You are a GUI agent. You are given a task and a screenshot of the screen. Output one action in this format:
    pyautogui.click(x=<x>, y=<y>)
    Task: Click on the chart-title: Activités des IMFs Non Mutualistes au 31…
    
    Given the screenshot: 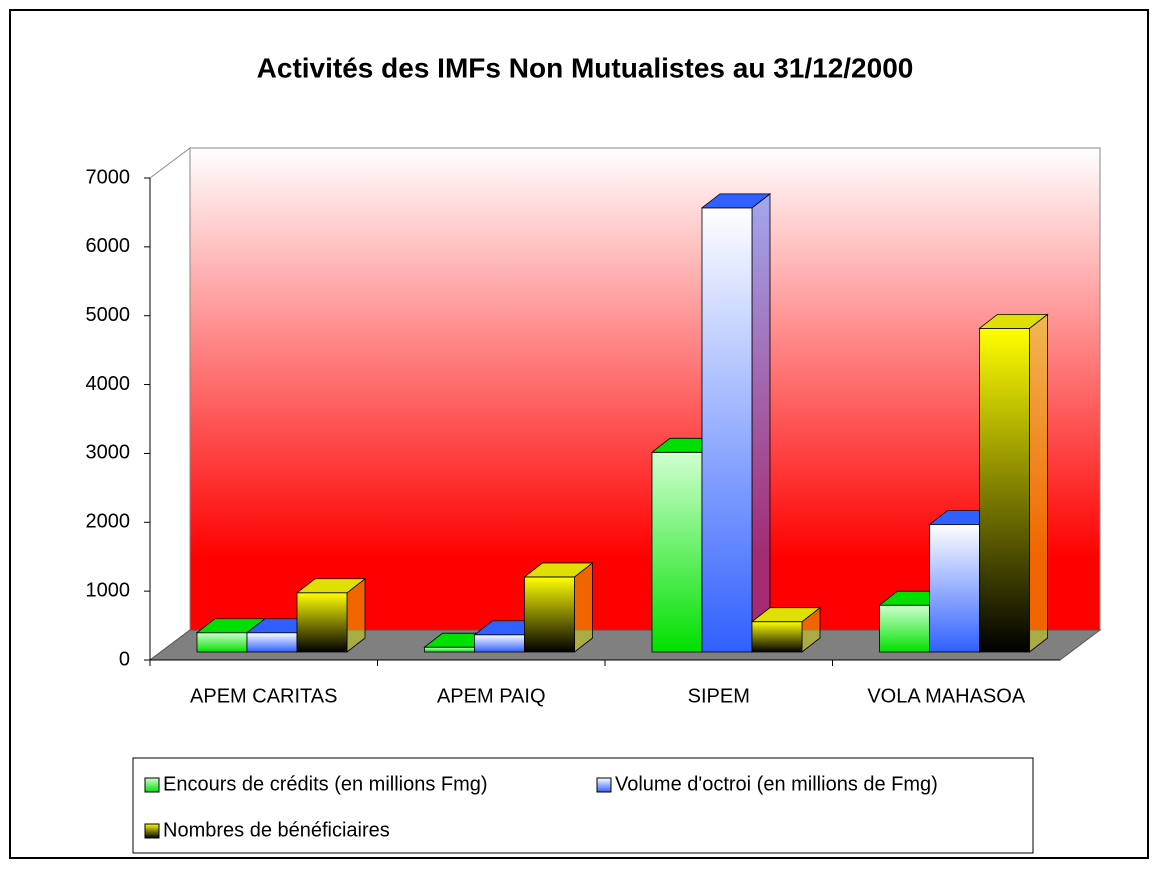 What is the action you would take?
    pyautogui.click(x=585, y=67)
    